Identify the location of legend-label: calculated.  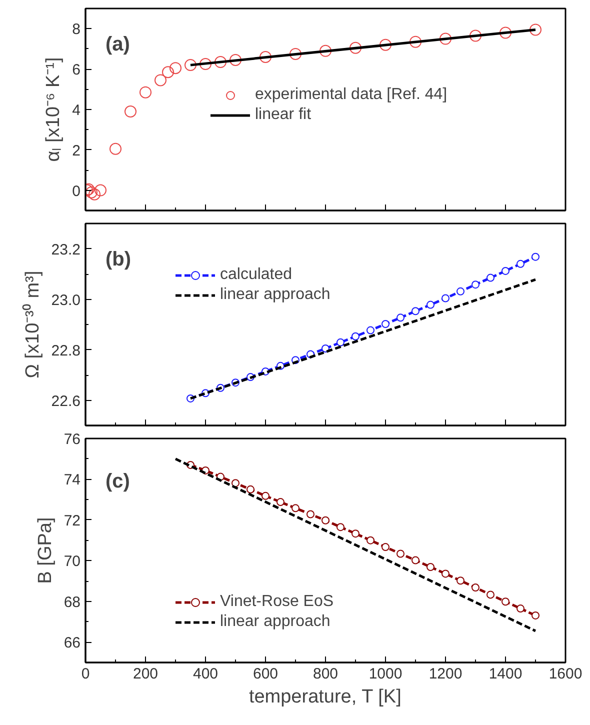
(256, 275).